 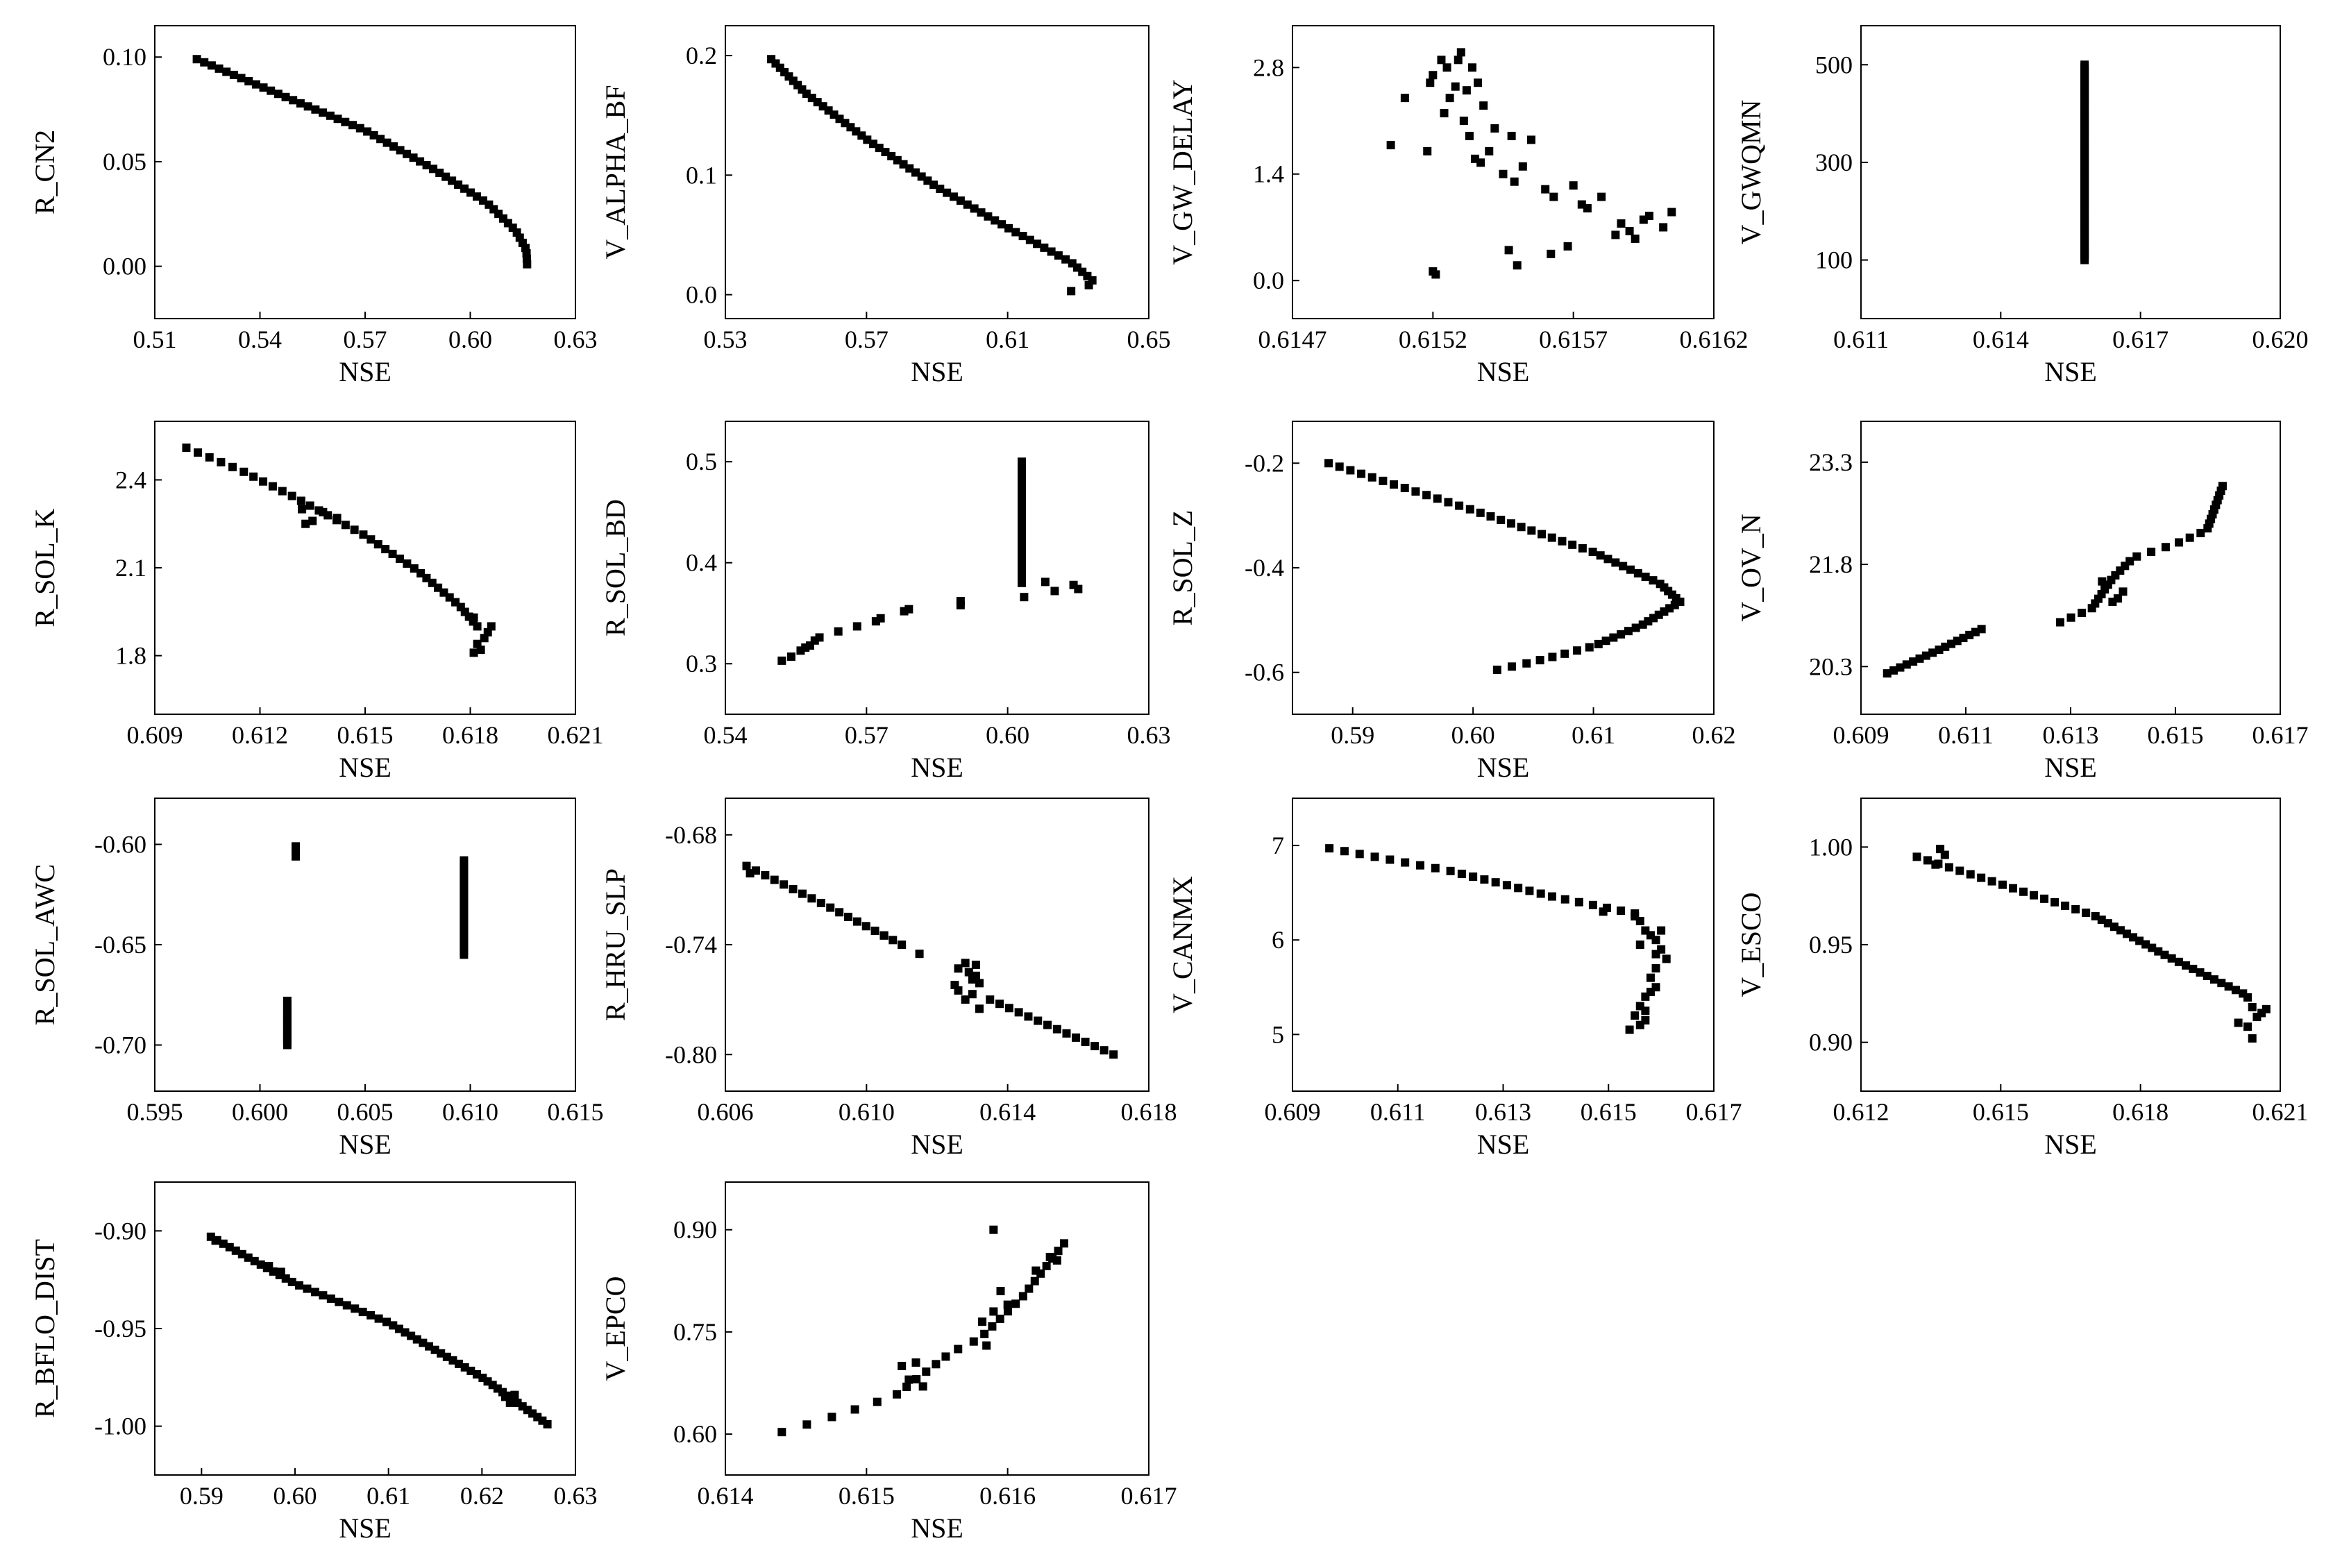 I want to click on y-axis-title: V_ESCO, so click(x=1751, y=944).